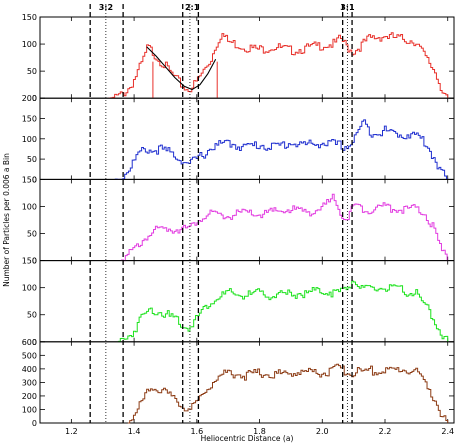  I want to click on y-tick-label: 400, so click(29, 369).